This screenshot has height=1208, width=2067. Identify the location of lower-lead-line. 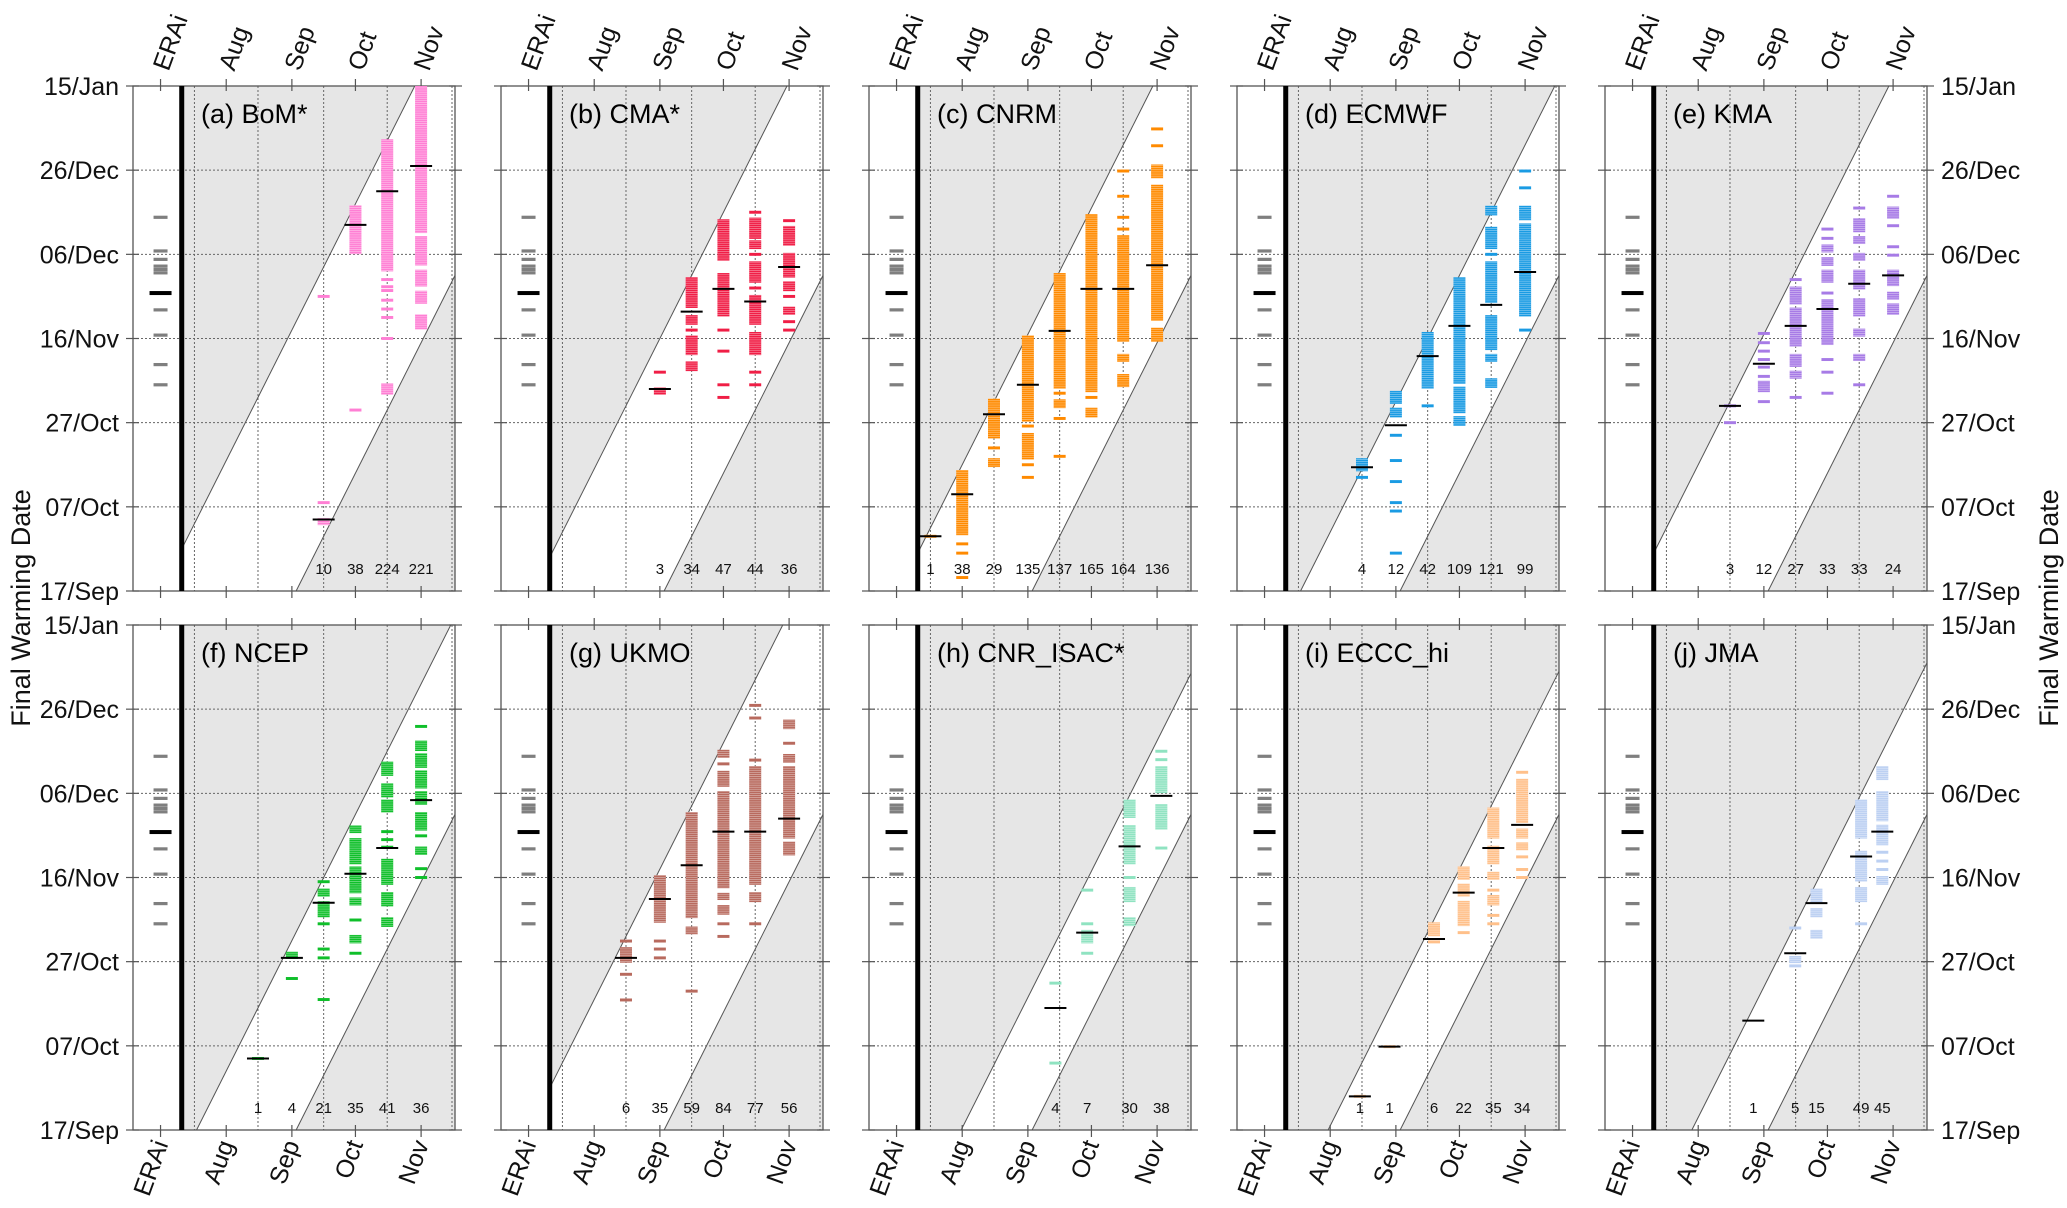
(1479, 433).